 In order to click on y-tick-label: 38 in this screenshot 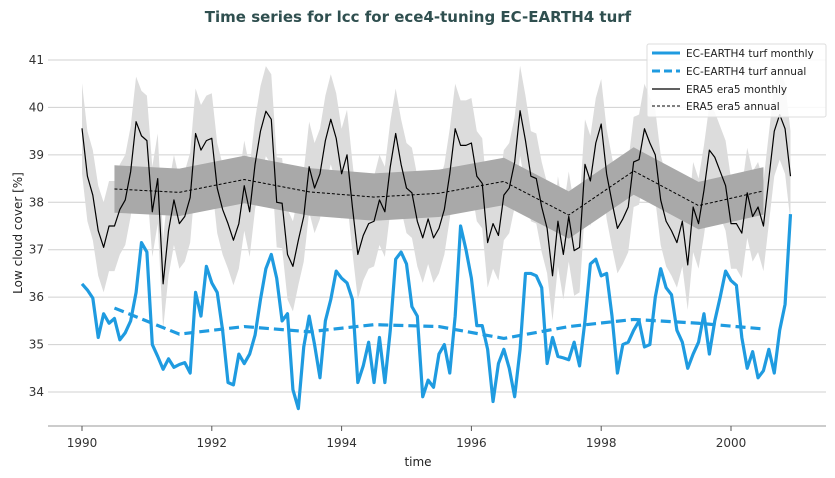, I will do `click(36, 202)`.